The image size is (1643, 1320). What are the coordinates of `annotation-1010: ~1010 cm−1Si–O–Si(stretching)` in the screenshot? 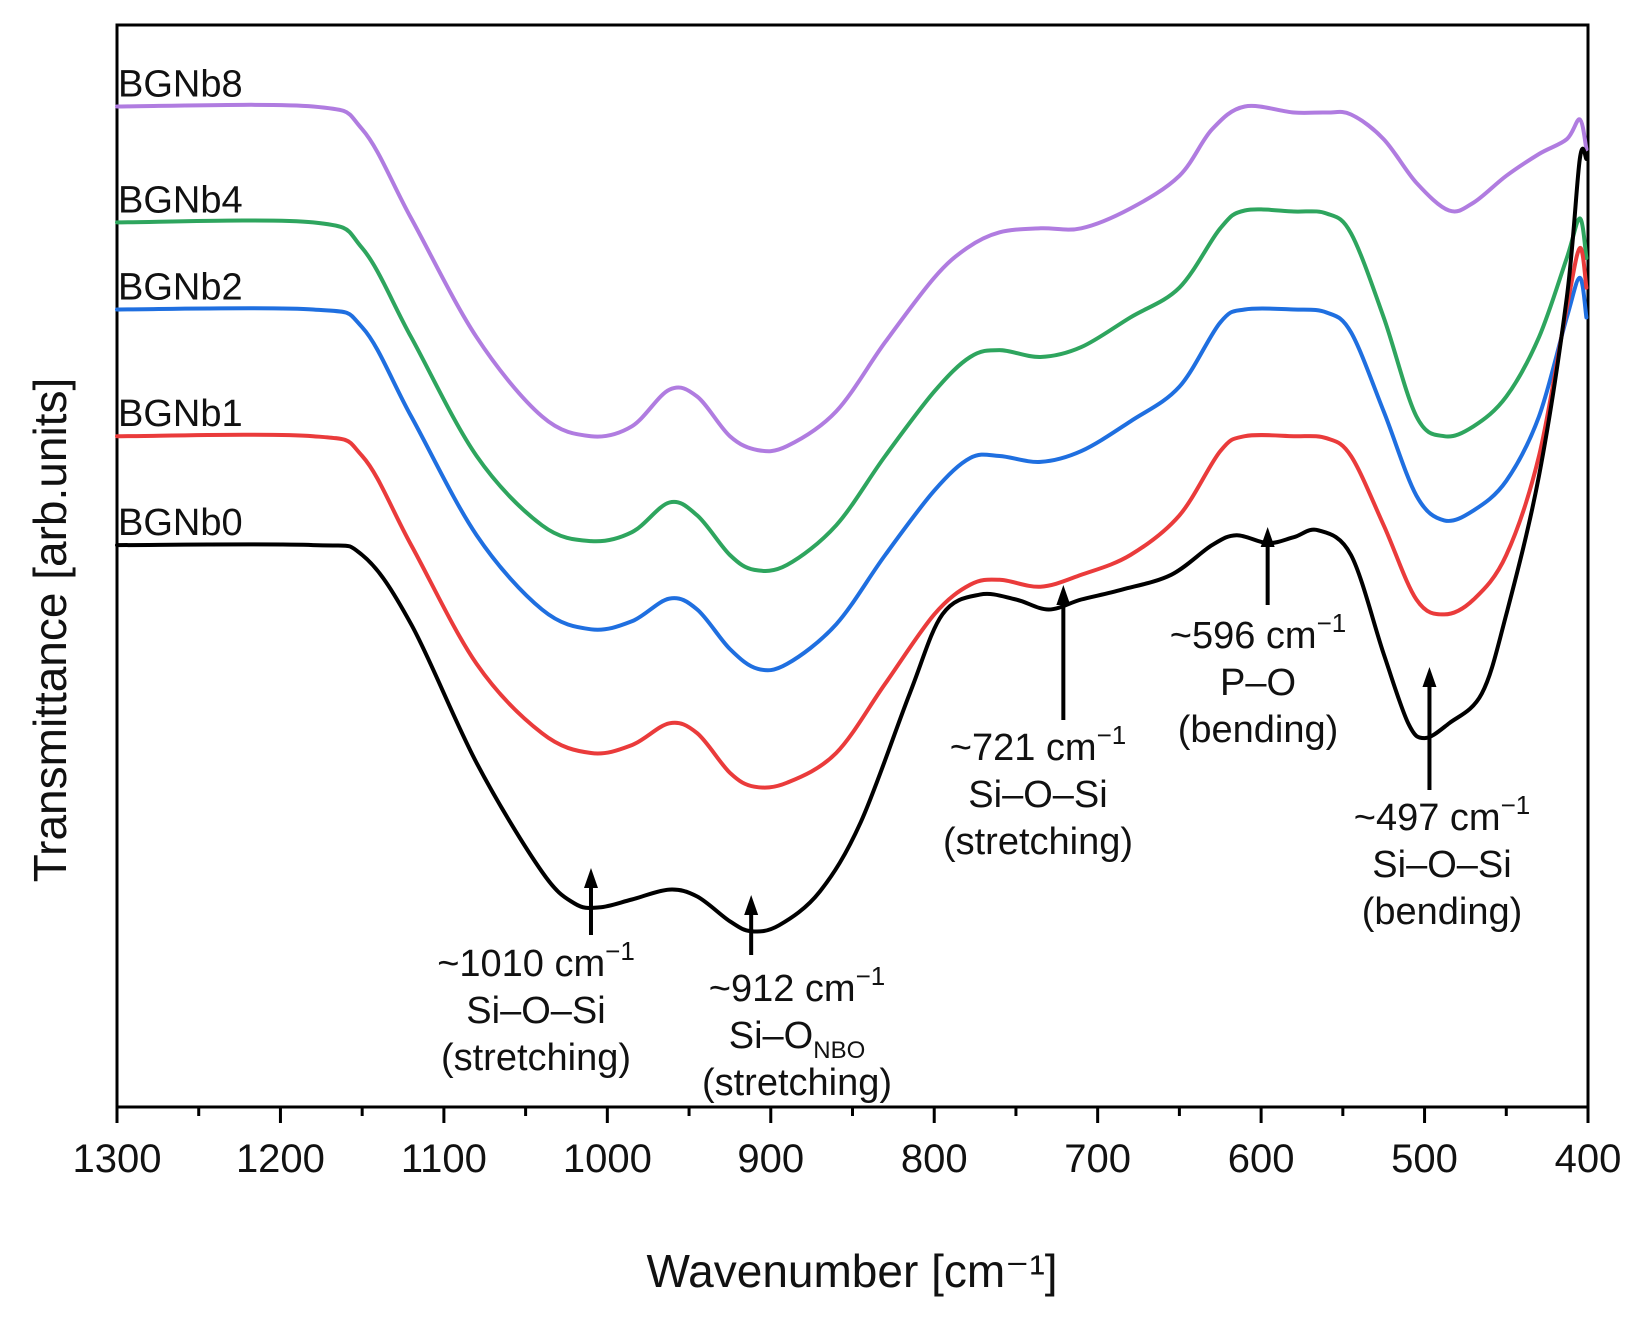 It's located at (536, 973).